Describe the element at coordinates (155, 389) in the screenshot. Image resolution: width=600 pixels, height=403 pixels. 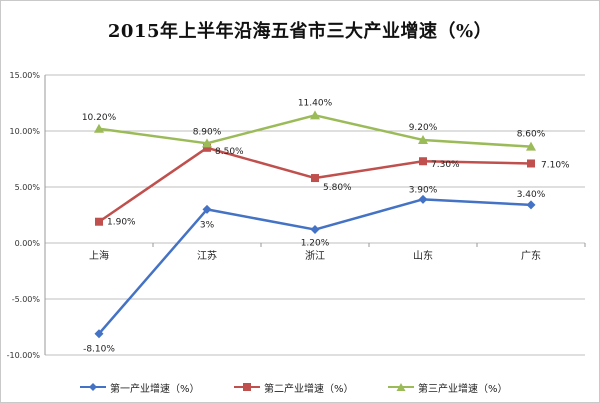
I see `legend-label-series-1: 第一产业增速（%）` at that location.